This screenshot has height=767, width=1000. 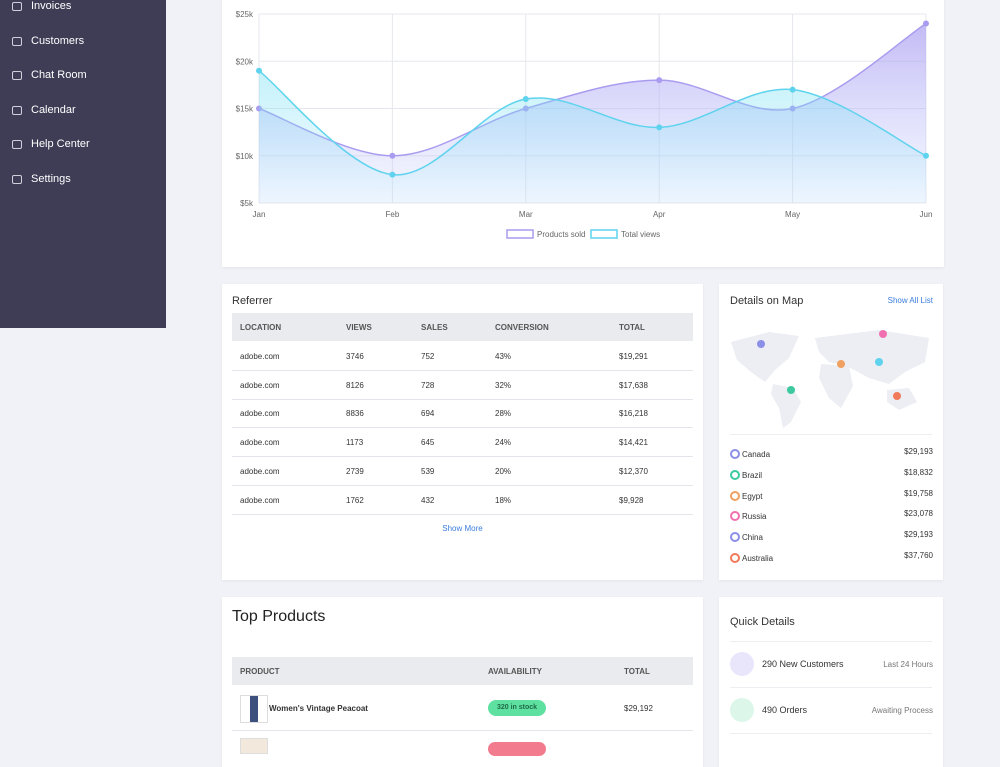 I want to click on nav-item: Settings, so click(x=41, y=179).